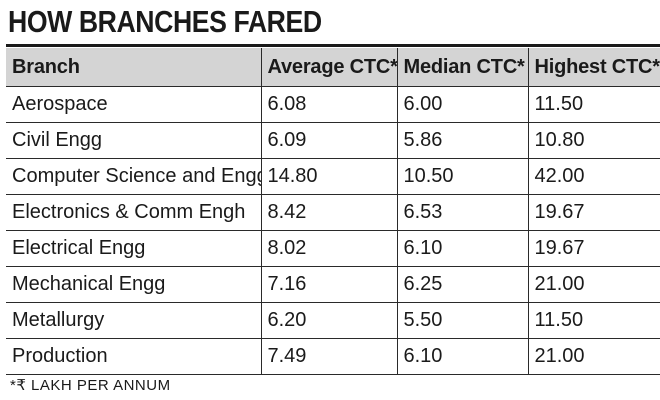 This screenshot has height=400, width=660. I want to click on cell-average-ctc: 8.02, so click(329, 248).